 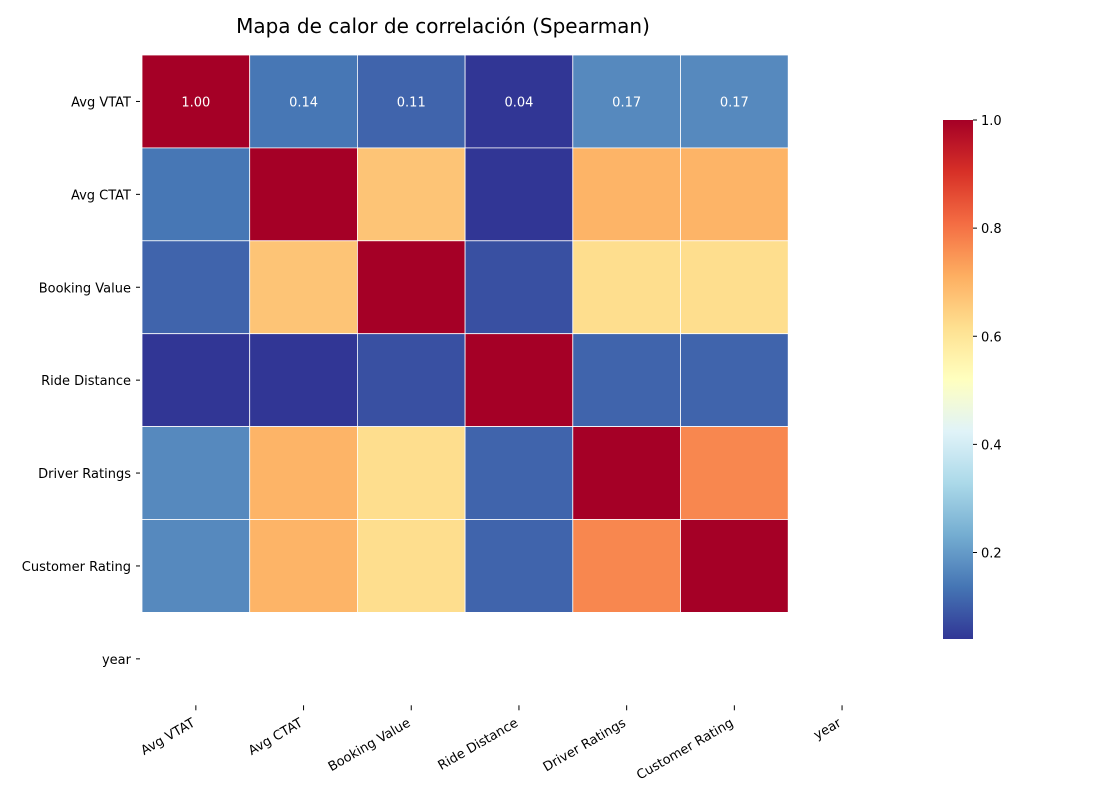 I want to click on x-tick-label: Avg VTAT, so click(x=168, y=737).